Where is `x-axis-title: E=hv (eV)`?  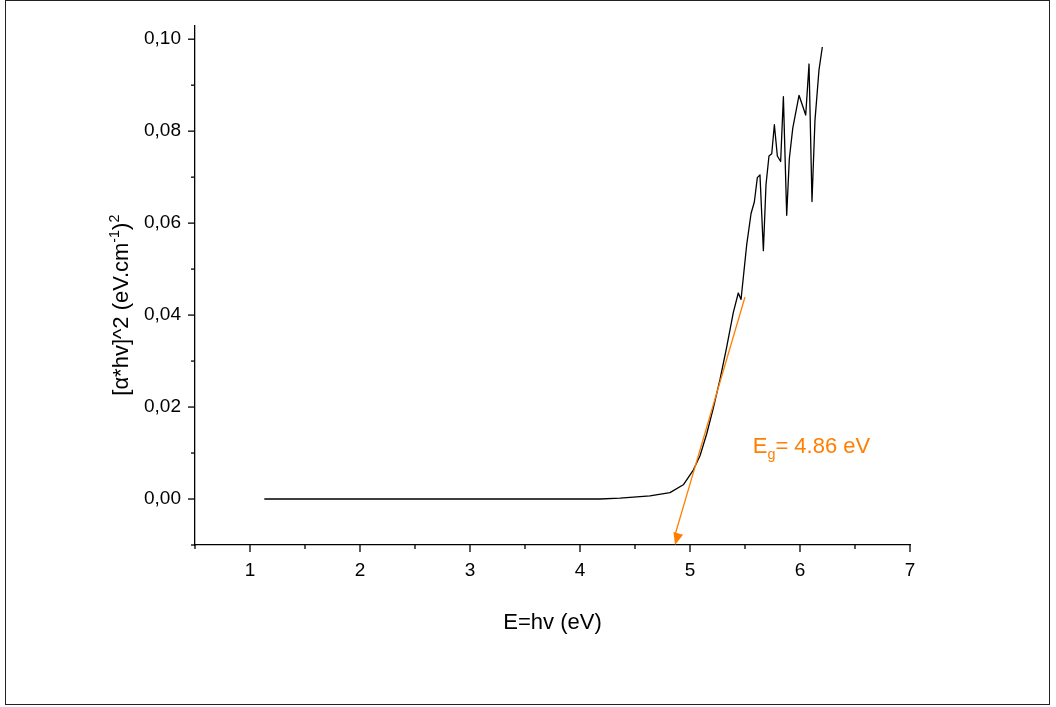 x-axis-title: E=hv (eV) is located at coordinates (552, 621).